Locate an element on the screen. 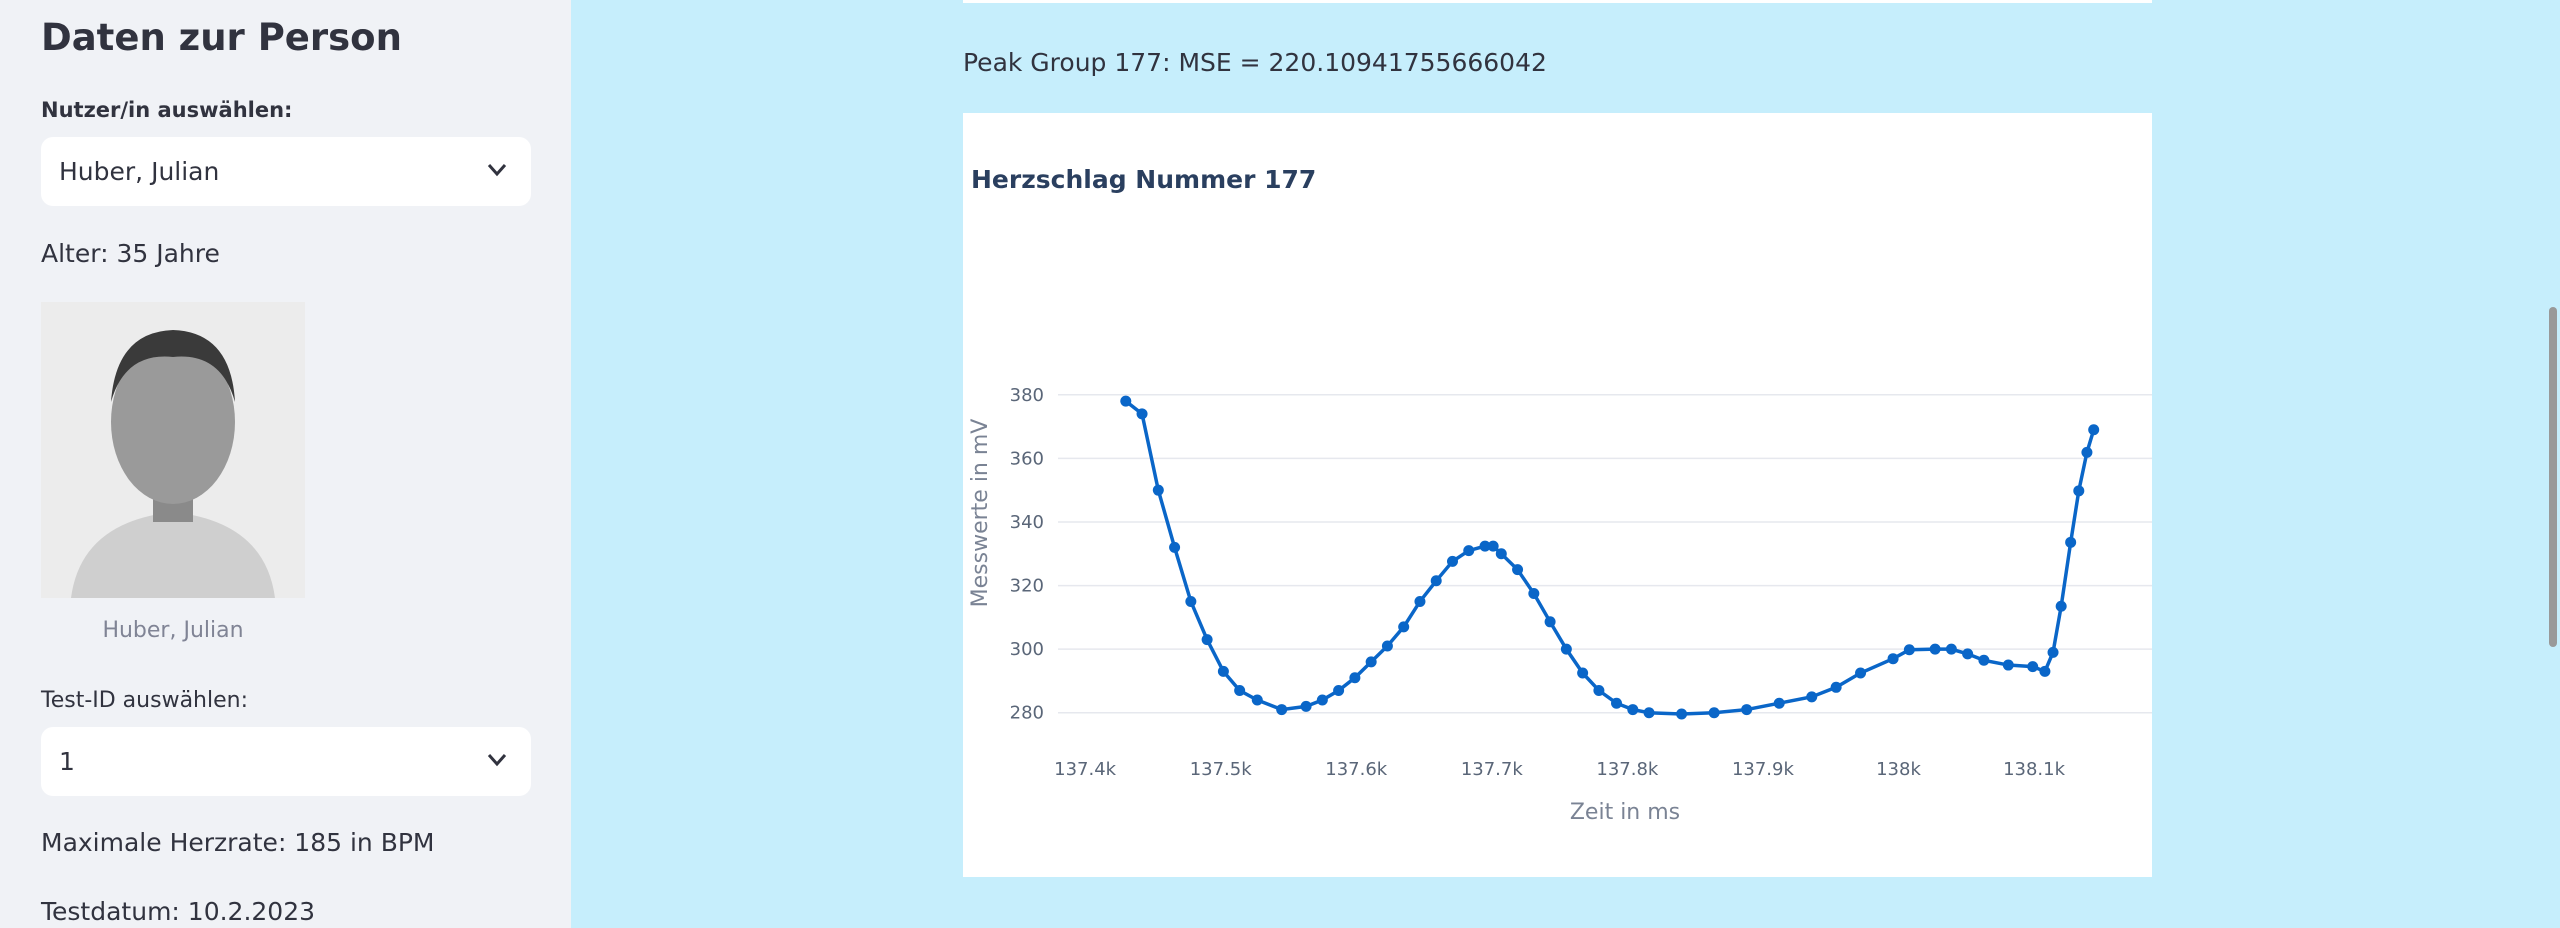  x-tick-label: 138k is located at coordinates (1898, 769).